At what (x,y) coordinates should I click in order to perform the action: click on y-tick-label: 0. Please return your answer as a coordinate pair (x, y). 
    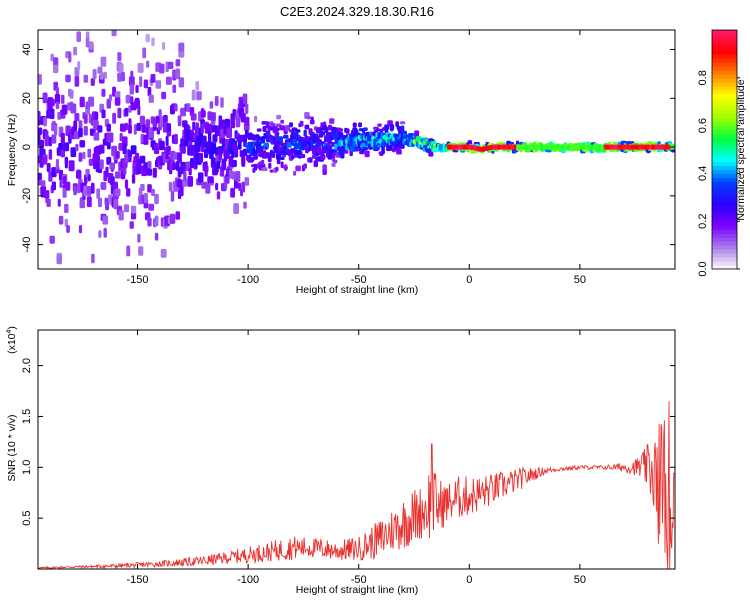
    Looking at the image, I should click on (27, 147).